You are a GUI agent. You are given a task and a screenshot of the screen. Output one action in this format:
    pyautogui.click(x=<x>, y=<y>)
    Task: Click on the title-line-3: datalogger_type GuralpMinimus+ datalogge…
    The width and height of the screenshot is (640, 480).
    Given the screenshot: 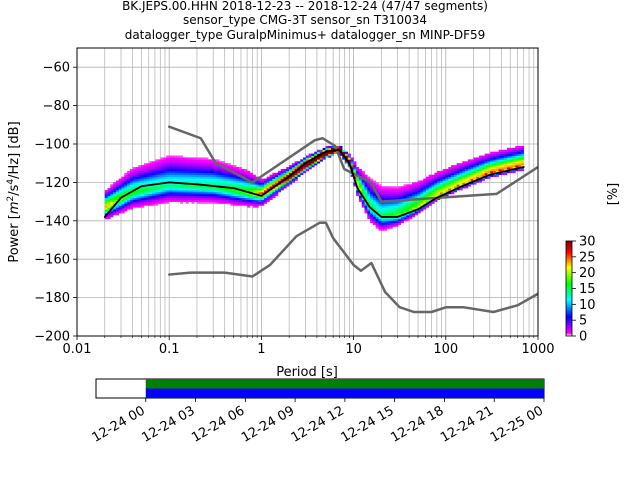 What is the action you would take?
    pyautogui.click(x=305, y=35)
    